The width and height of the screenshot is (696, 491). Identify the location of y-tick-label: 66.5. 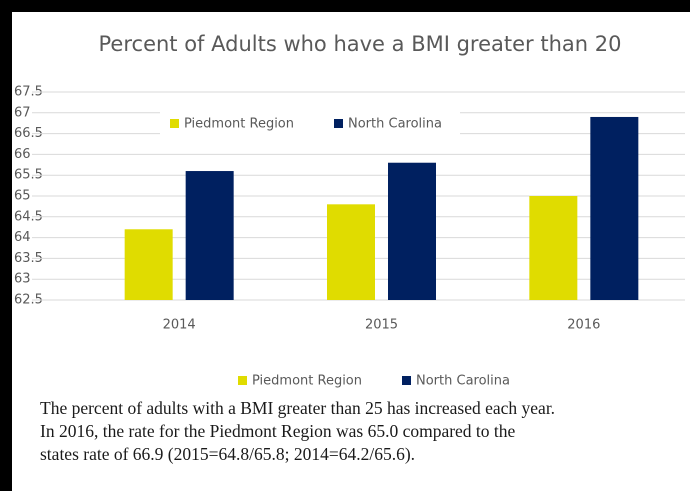
(28, 133).